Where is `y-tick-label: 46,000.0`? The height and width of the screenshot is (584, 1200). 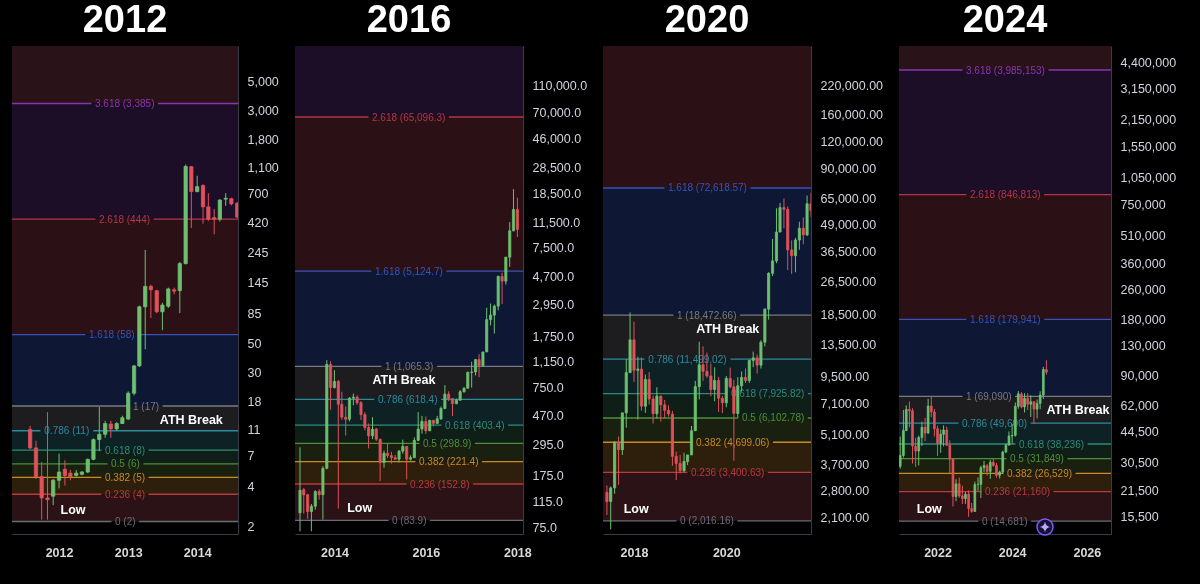 y-tick-label: 46,000.0 is located at coordinates (557, 138).